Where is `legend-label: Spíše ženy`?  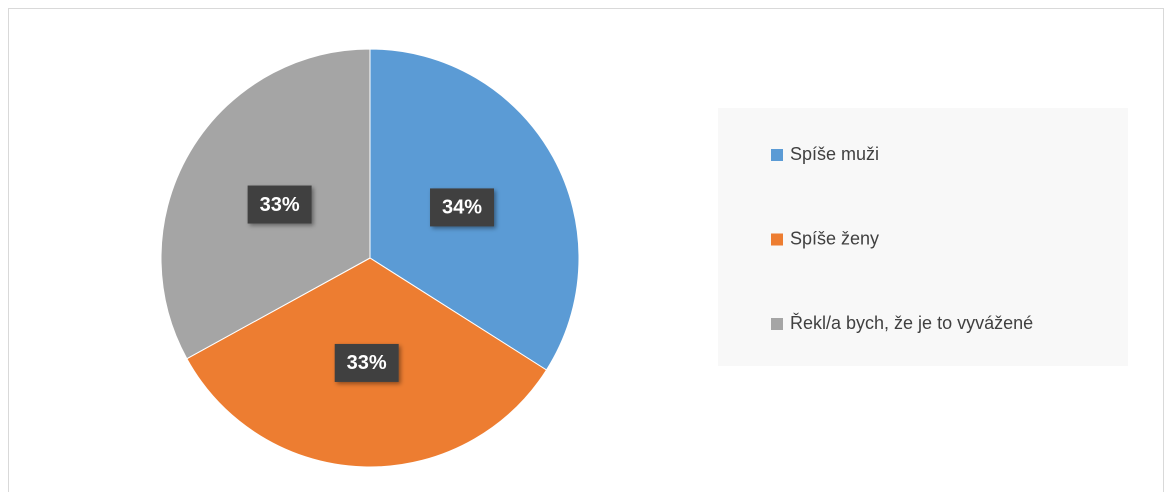 legend-label: Spíše ženy is located at coordinates (834, 238).